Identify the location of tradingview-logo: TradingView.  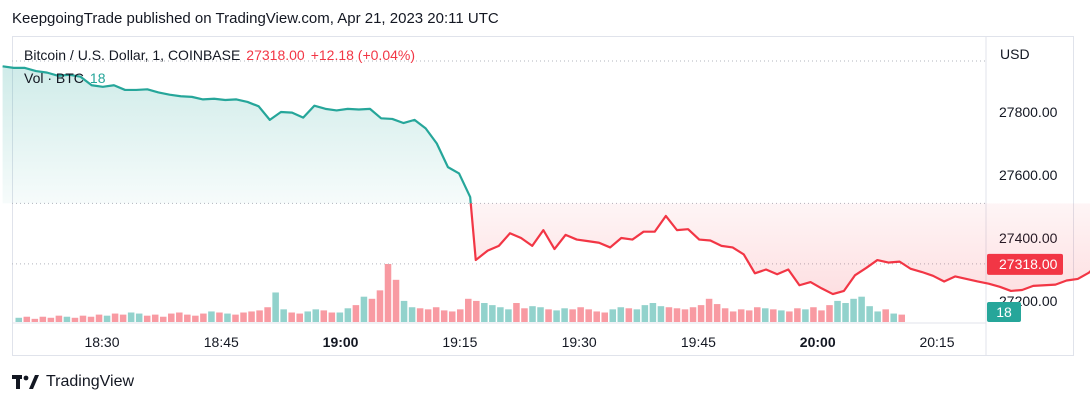
(73, 382).